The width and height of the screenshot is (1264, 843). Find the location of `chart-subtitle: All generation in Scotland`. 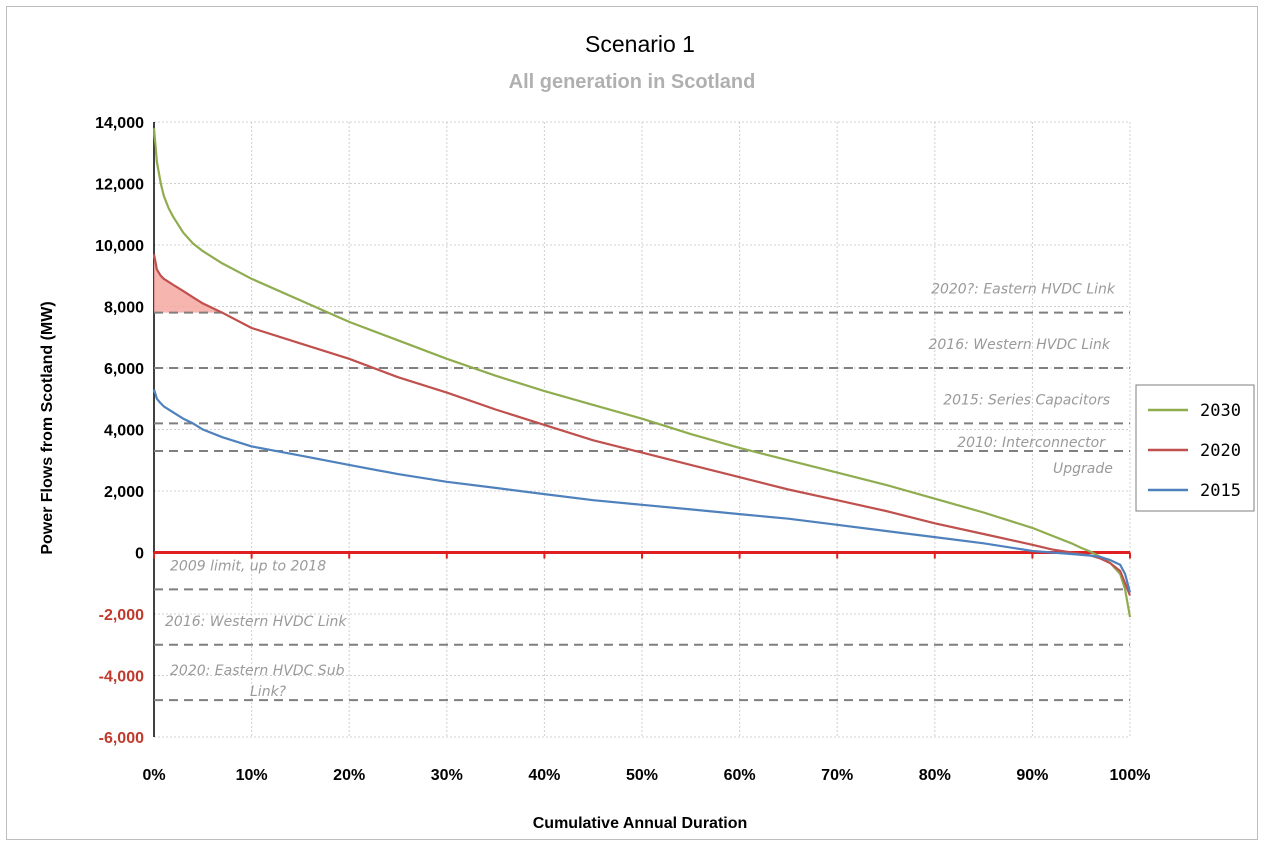

chart-subtitle: All generation in Scotland is located at coordinates (632, 82).